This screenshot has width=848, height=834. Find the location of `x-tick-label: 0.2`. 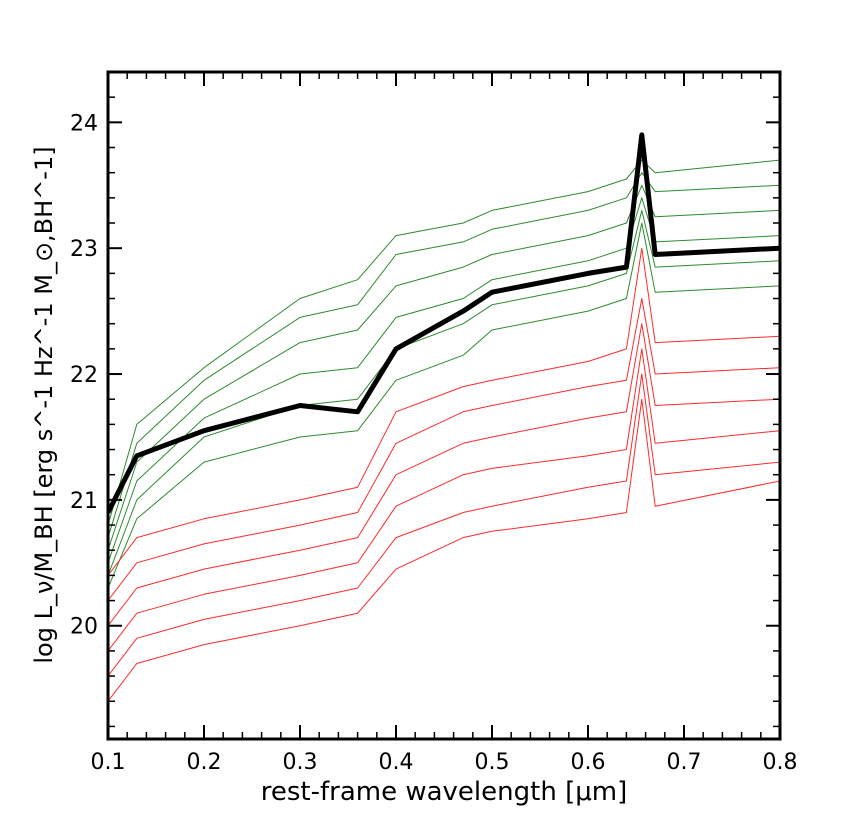

x-tick-label: 0.2 is located at coordinates (204, 762).